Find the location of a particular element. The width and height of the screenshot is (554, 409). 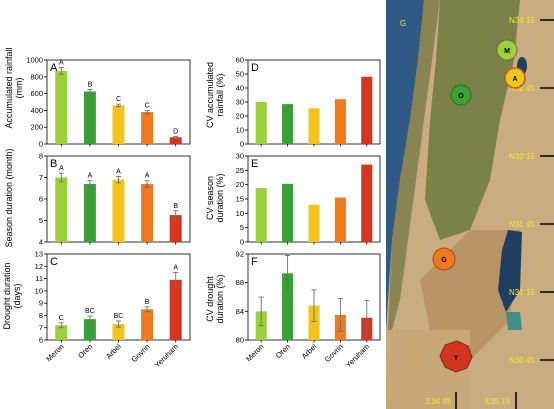

sig-letter-b-arbel: A is located at coordinates (118, 171).